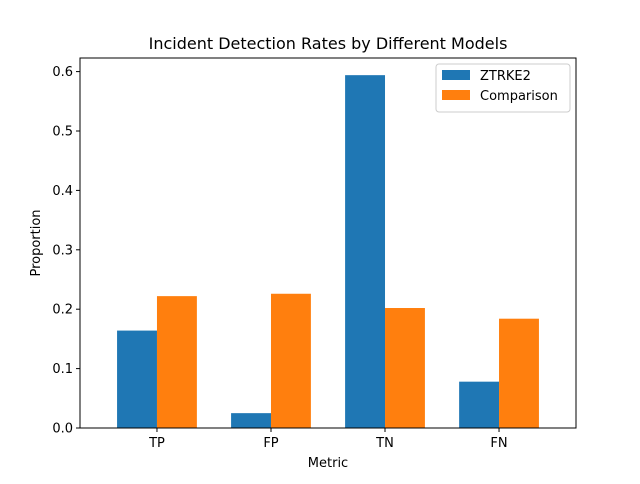 The width and height of the screenshot is (640, 484). What do you see at coordinates (62, 369) in the screenshot?
I see `y-tick-label: 0.1` at bounding box center [62, 369].